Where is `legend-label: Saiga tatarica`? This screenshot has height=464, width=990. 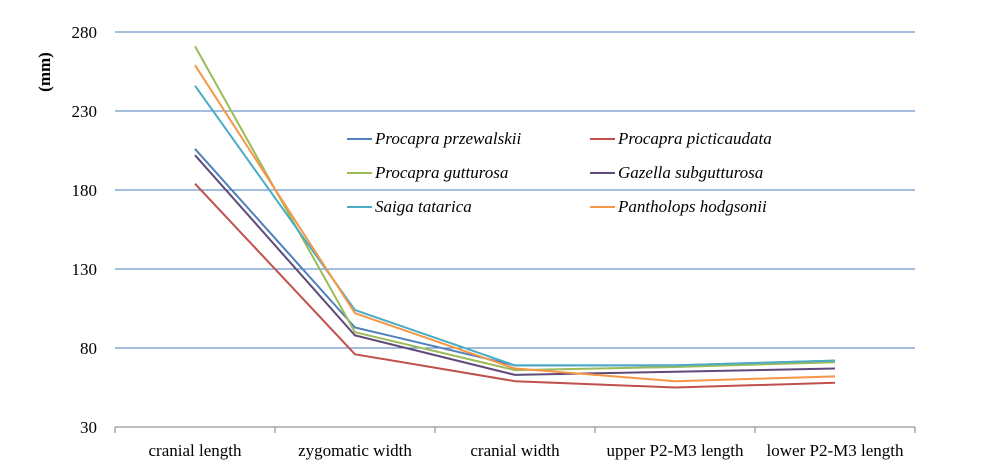 legend-label: Saiga tatarica is located at coordinates (423, 206).